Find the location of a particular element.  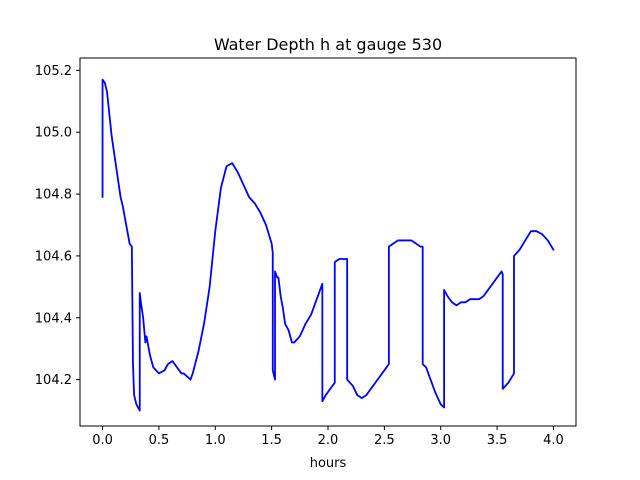

x-tick-label: 2.0 is located at coordinates (328, 440).